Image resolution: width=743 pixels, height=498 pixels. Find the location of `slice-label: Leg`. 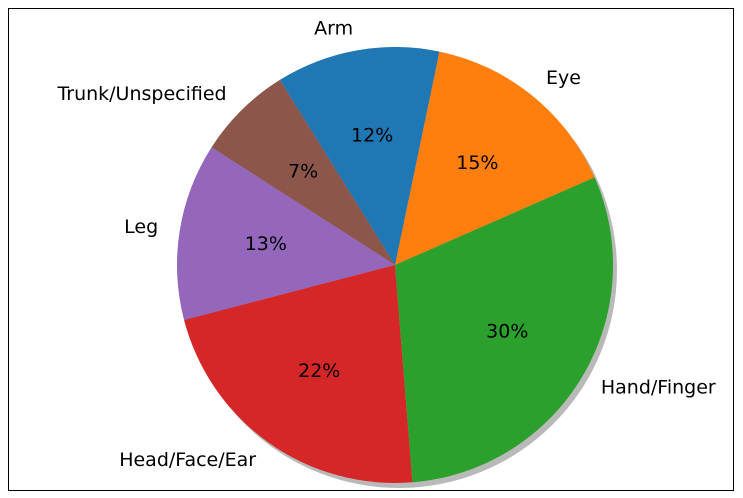

slice-label: Leg is located at coordinates (141, 227).